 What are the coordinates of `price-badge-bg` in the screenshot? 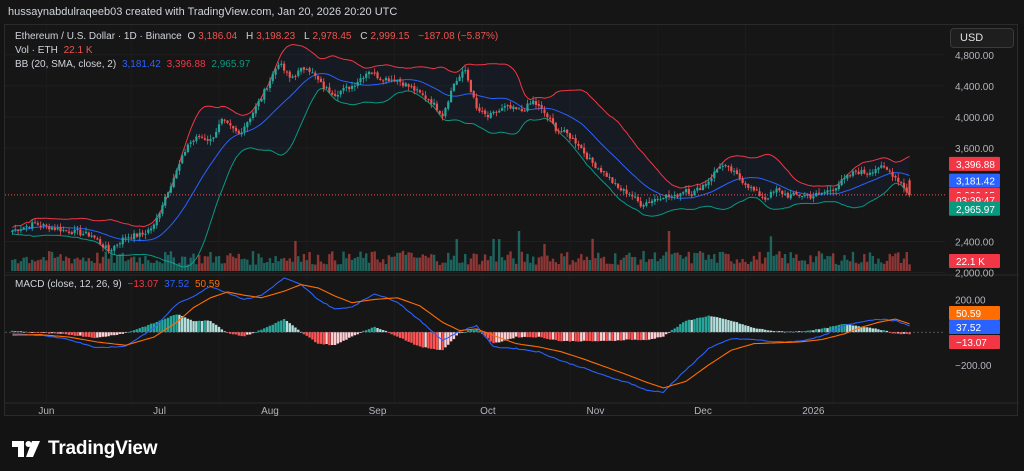 It's located at (974, 163).